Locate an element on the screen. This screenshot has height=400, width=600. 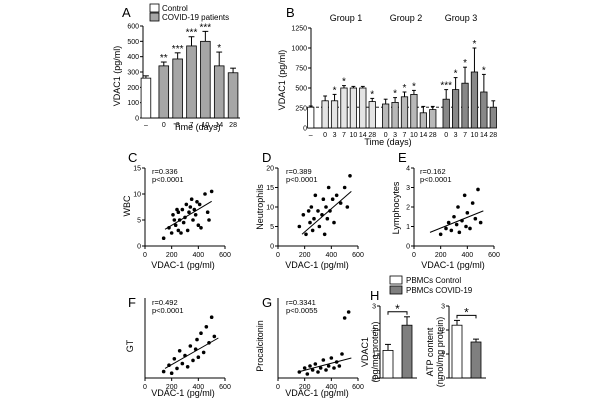
y-tick-label: 400 is located at coordinates (133, 57).